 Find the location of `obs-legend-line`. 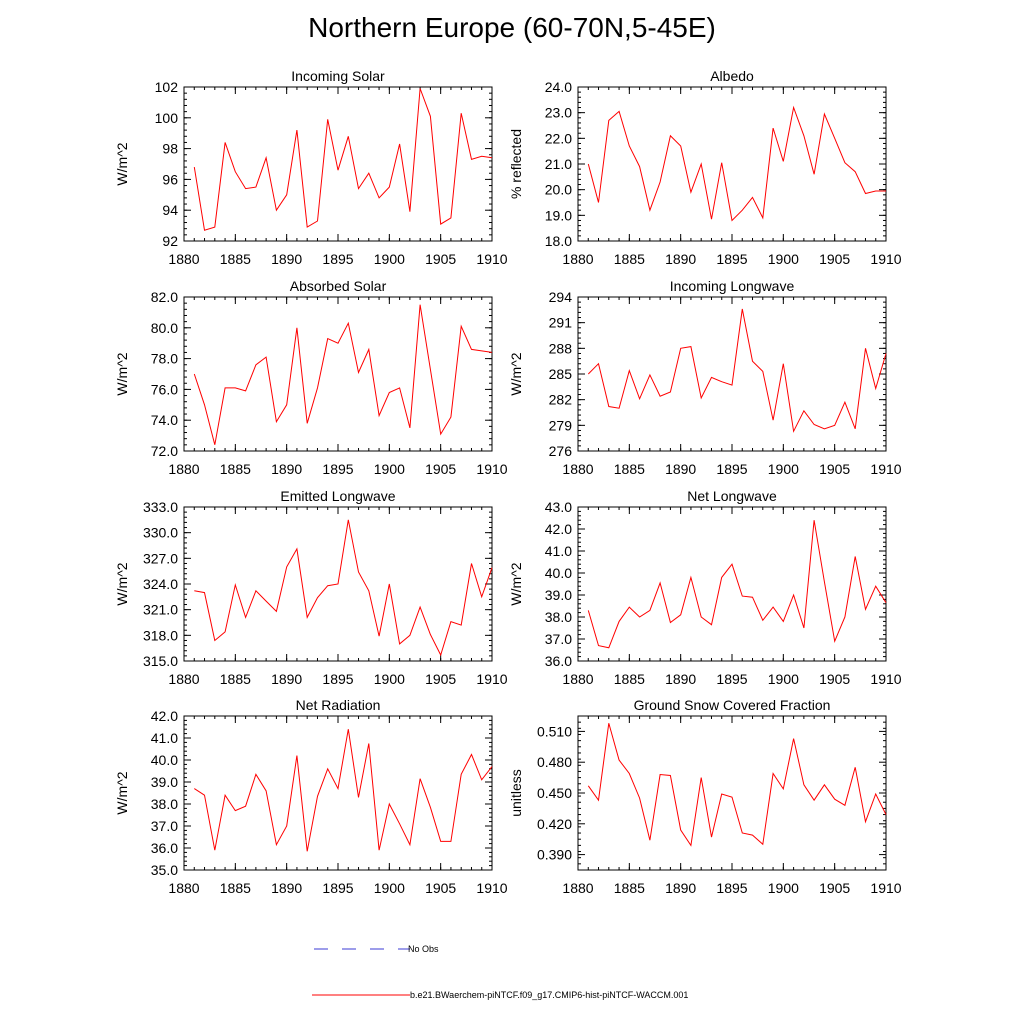

obs-legend-line is located at coordinates (362, 949).